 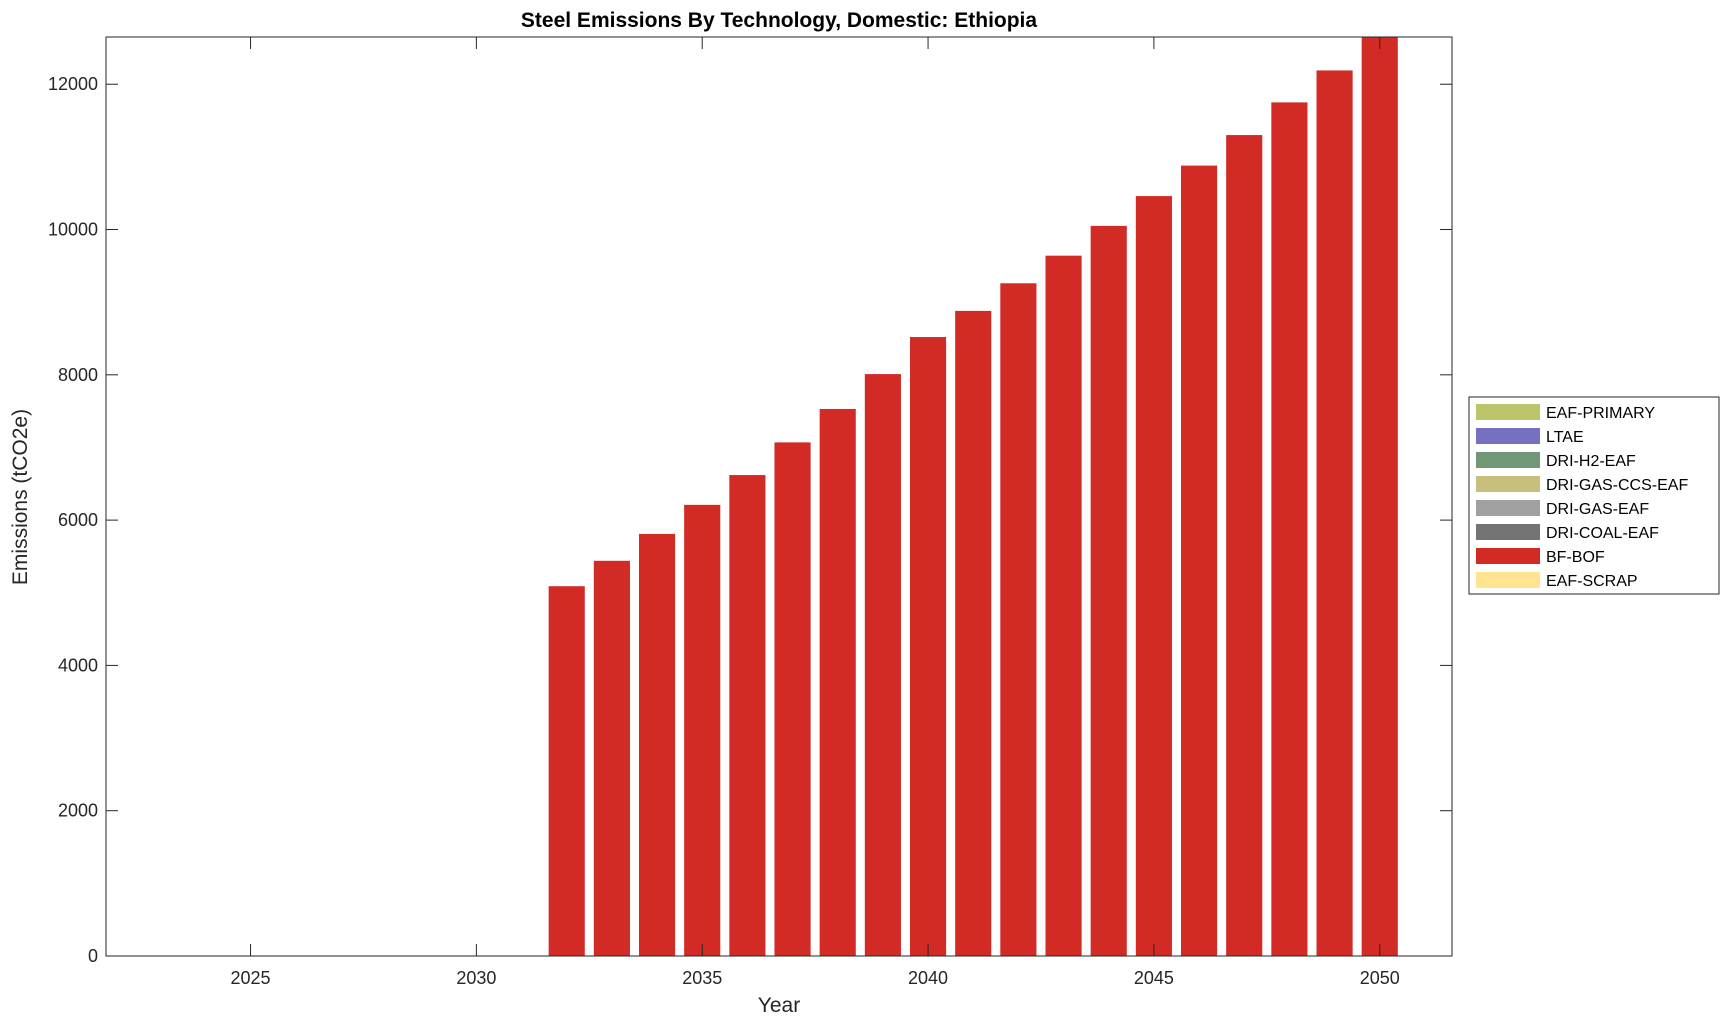 What do you see at coordinates (78, 665) in the screenshot?
I see `y-tick-label: 4000` at bounding box center [78, 665].